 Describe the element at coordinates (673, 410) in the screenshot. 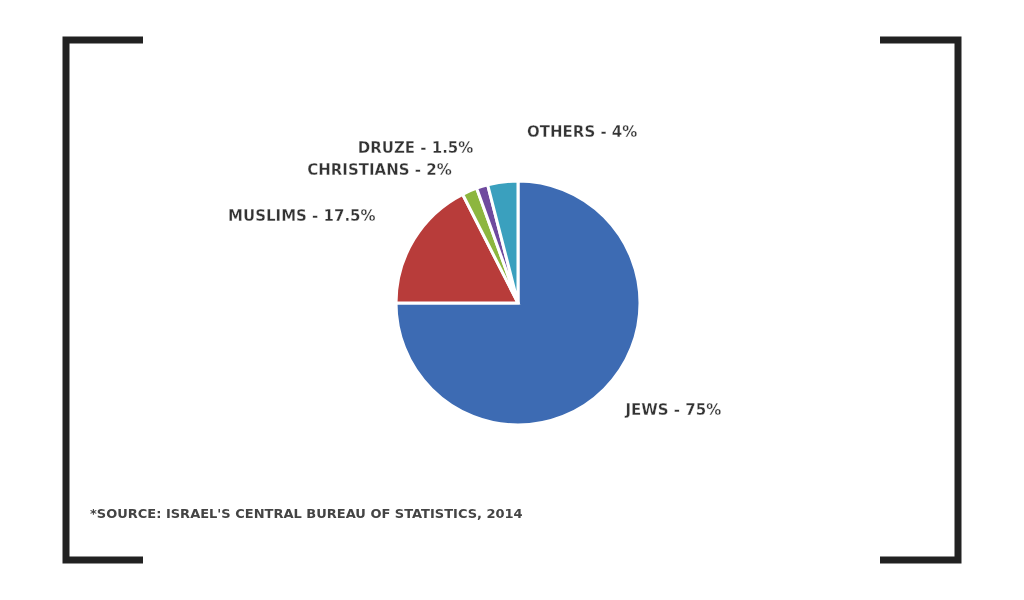

I see `slice-label: JEWS - 75%` at that location.